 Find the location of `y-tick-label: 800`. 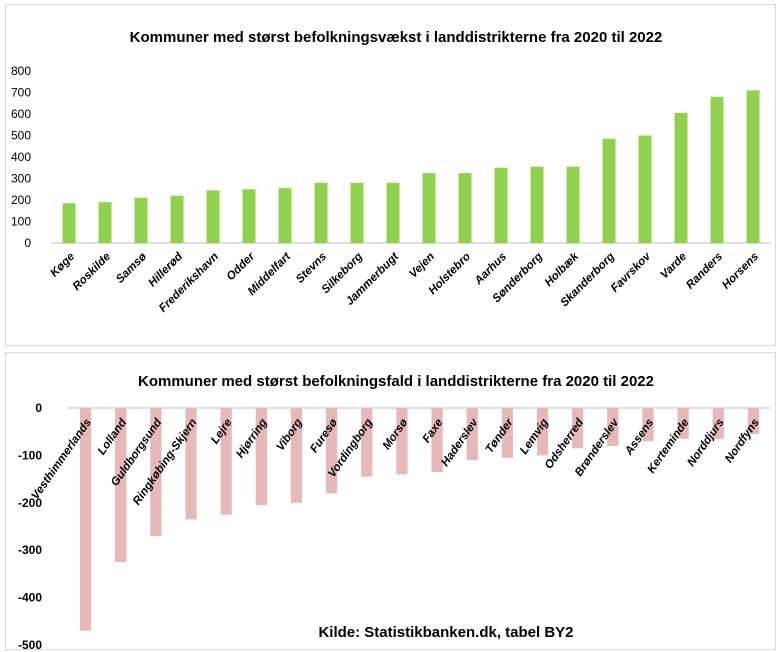

y-tick-label: 800 is located at coordinates (21, 71).